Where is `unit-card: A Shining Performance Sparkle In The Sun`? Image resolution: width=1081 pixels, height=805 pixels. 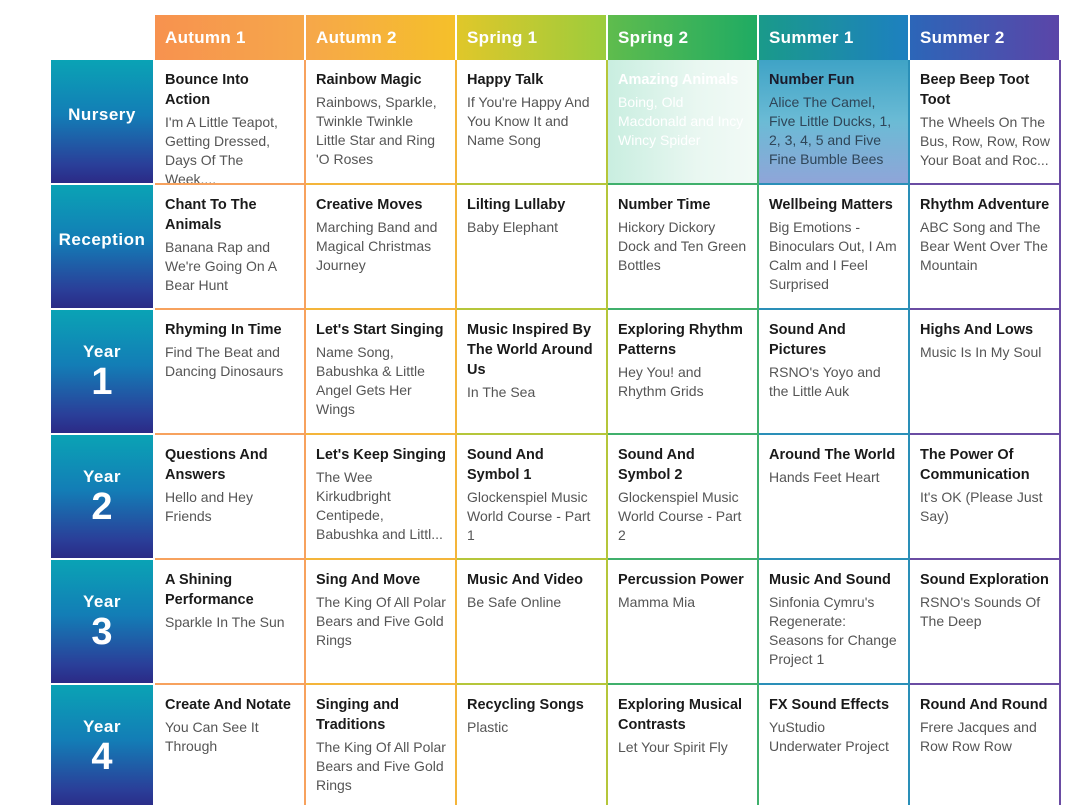
unit-card: A Shining Performance Sparkle In The Sun is located at coordinates (230, 622).